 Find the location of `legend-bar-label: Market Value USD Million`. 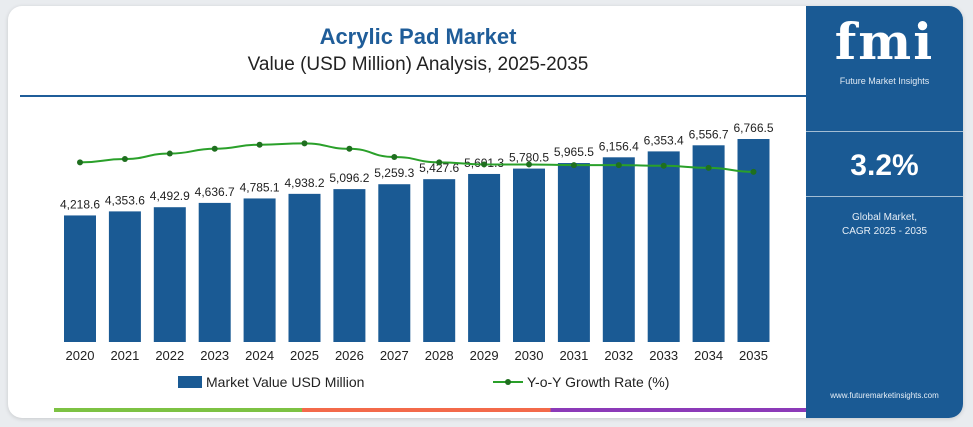

legend-bar-label: Market Value USD Million is located at coordinates (285, 382).